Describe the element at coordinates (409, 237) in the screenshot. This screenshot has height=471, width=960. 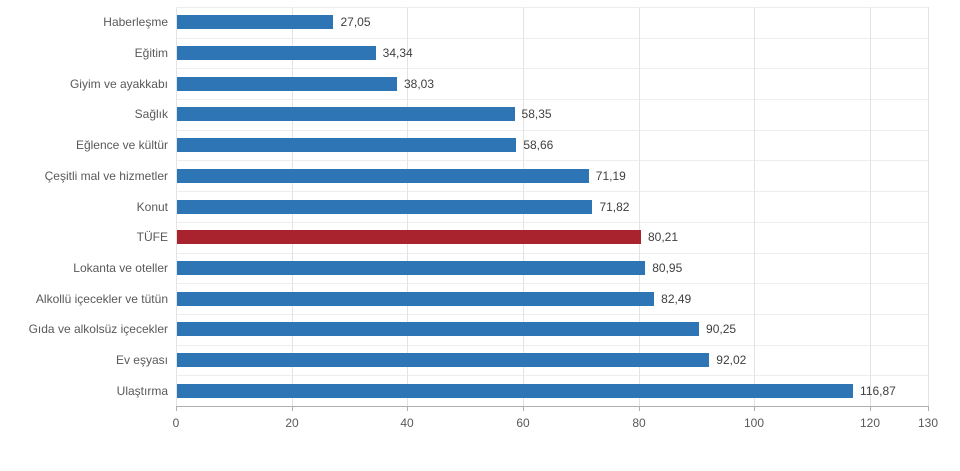
I see `highlight-bar` at that location.